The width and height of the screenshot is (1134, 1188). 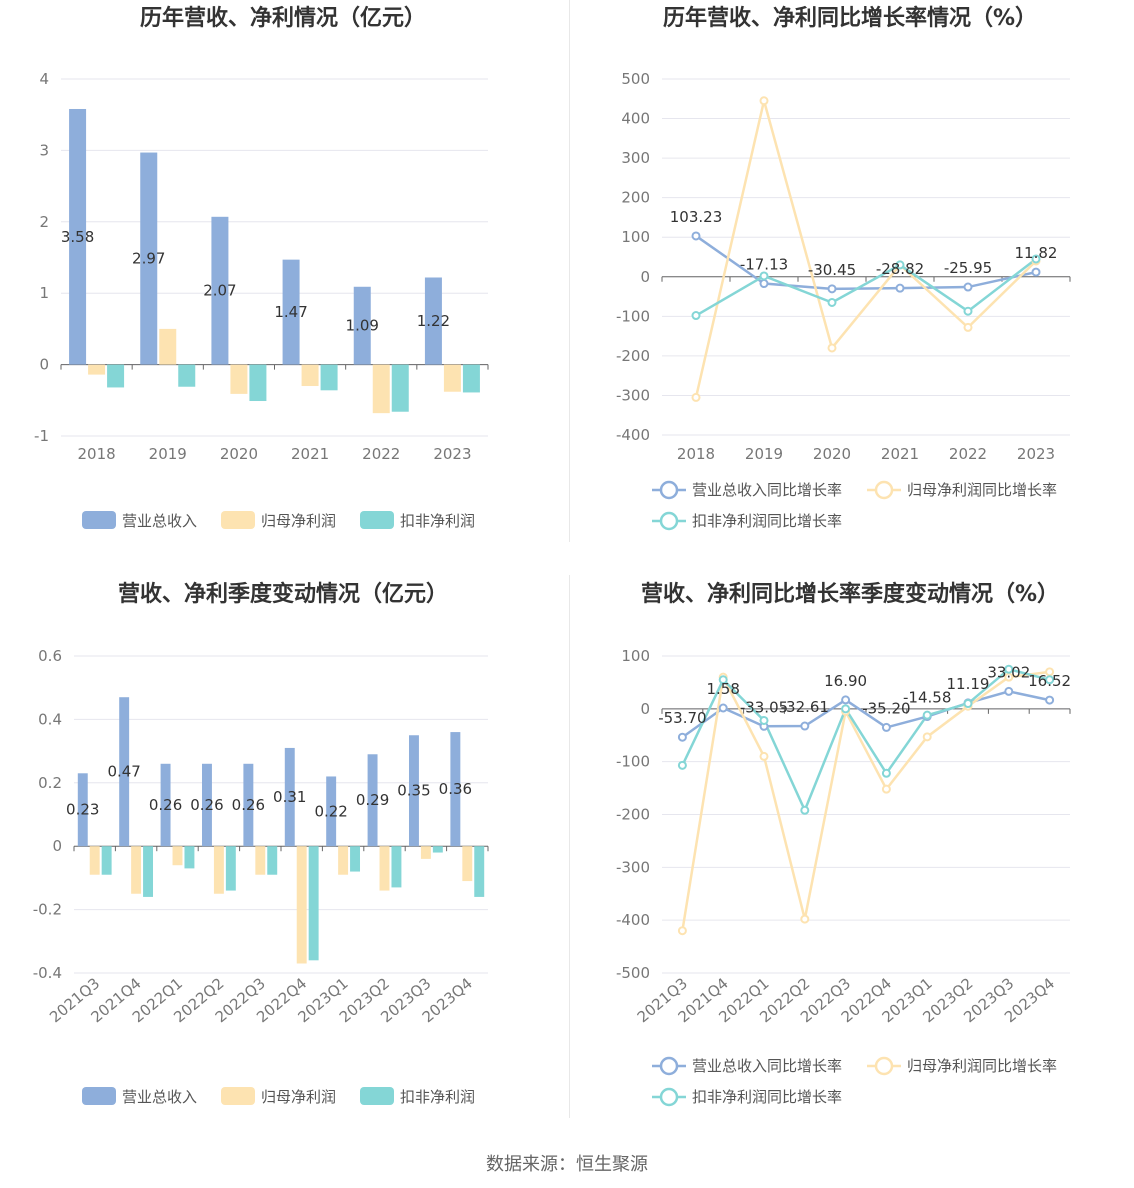 I want to click on y-tick-label: -1, so click(x=41, y=436).